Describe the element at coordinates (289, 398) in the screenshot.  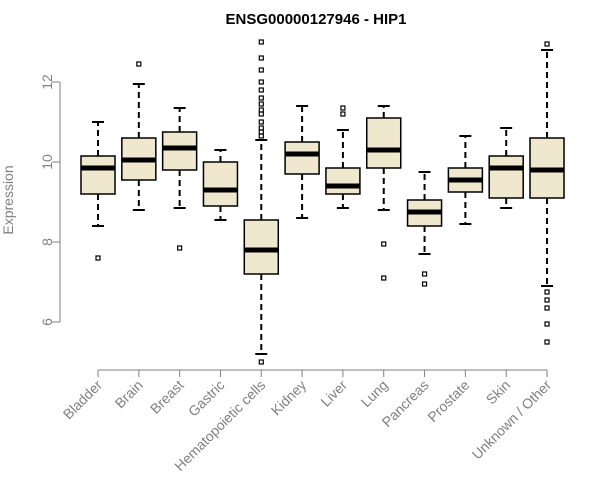
I see `x-tick-label: Kidney` at that location.